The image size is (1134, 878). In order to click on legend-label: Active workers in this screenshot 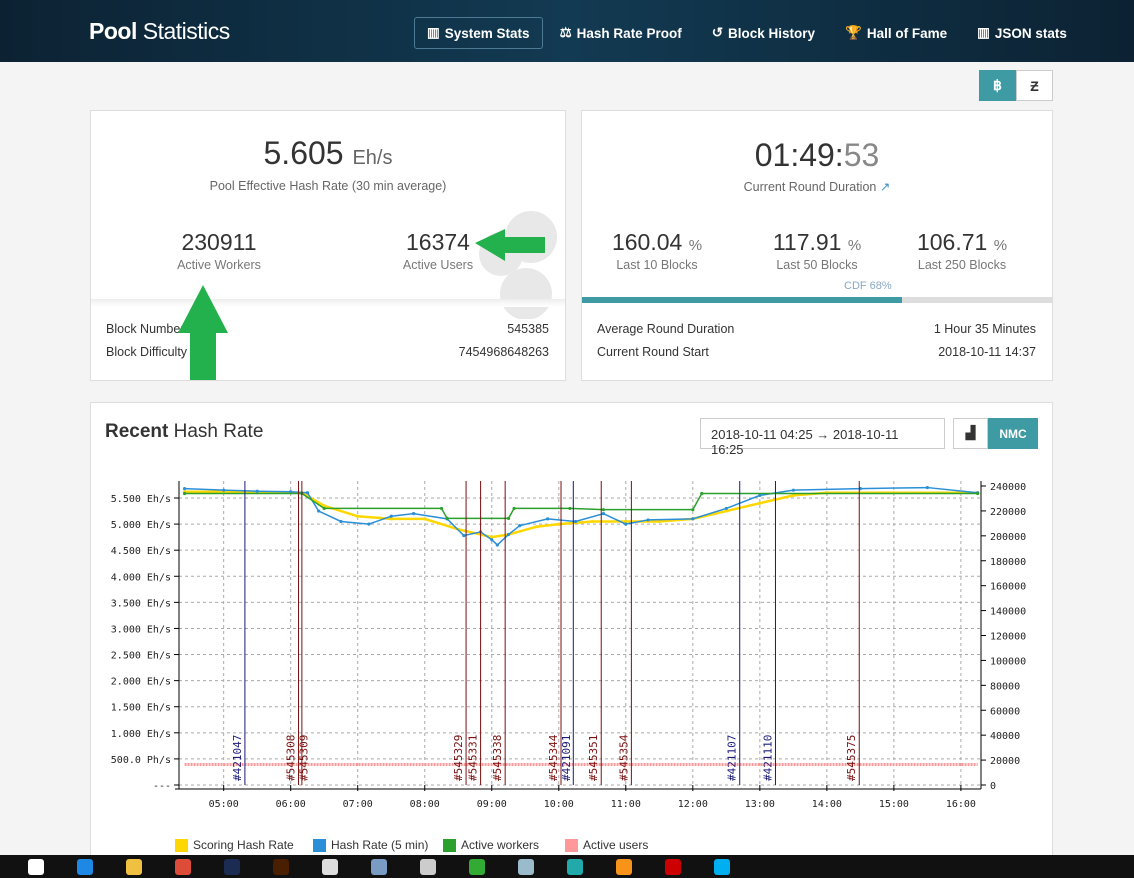, I will do `click(500, 845)`.